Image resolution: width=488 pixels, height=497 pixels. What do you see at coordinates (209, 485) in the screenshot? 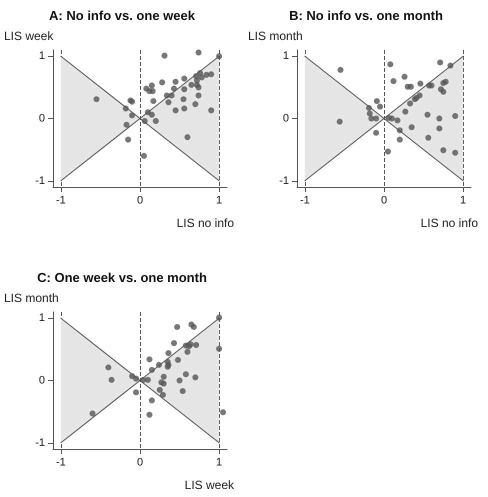
I see `x-axis-title: LIS week` at bounding box center [209, 485].